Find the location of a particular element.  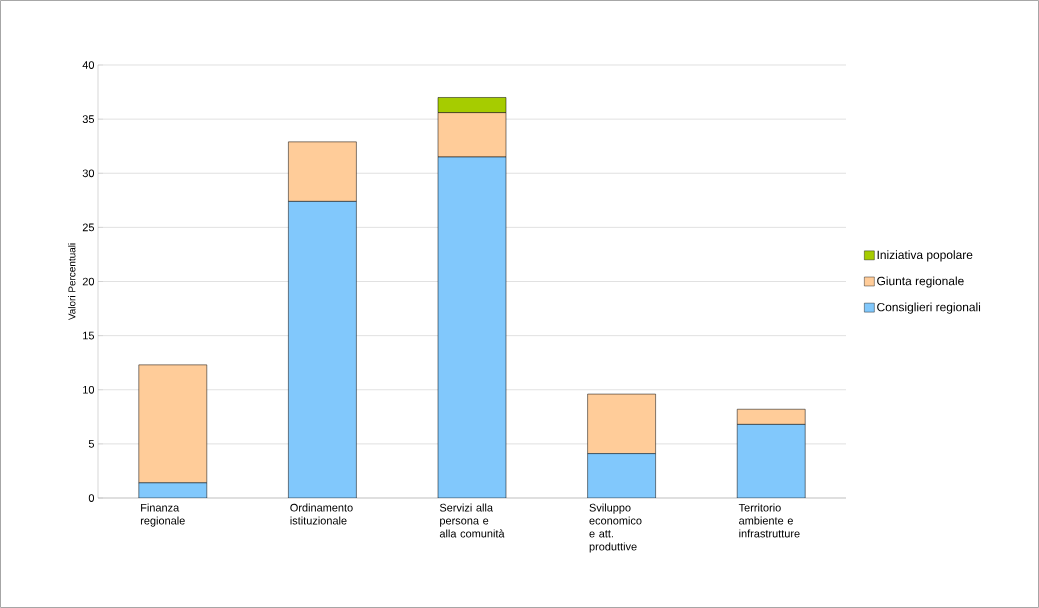

x-tick-label: Territorio ambiente e infrastrutture is located at coordinates (769, 520).